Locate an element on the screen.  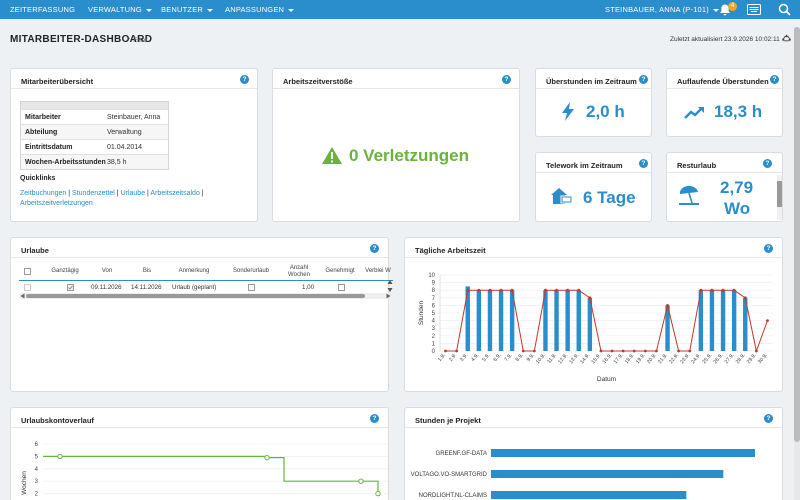
col-bis: Bis is located at coordinates (147, 271).